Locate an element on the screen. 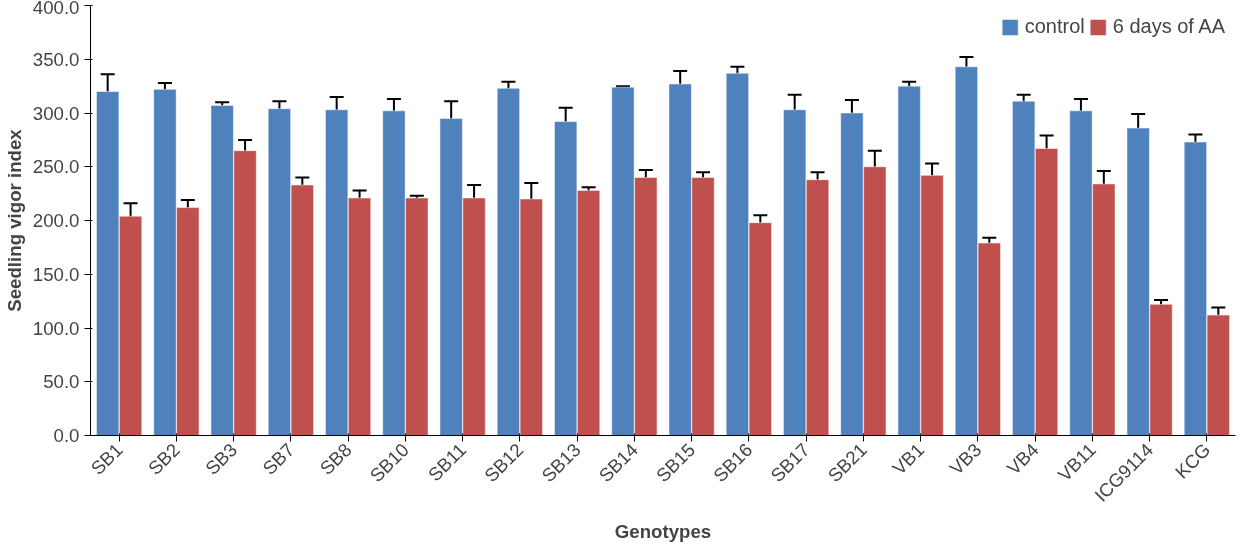 The height and width of the screenshot is (550, 1245). x-tick-label: SB1 is located at coordinates (106, 459).